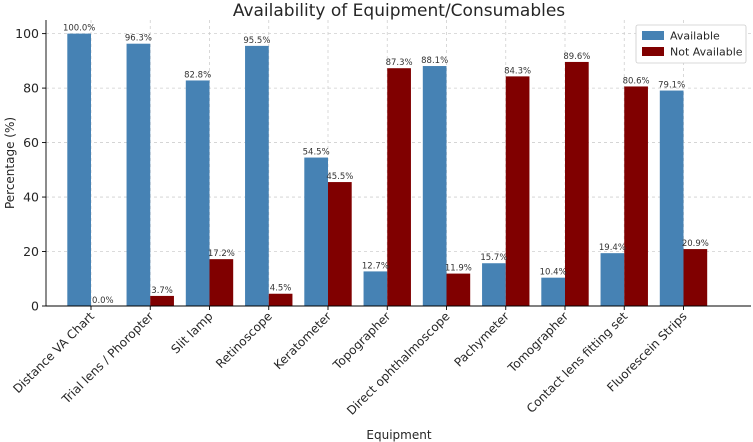 The height and width of the screenshot is (442, 753). Describe the element at coordinates (256, 41) in the screenshot. I see `data-label-available: 95.5%` at that location.